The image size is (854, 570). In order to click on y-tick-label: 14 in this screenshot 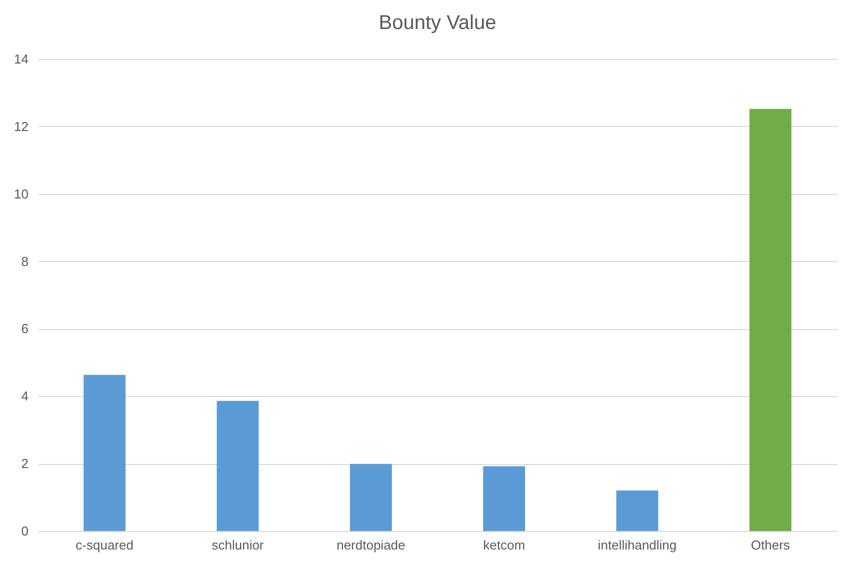, I will do `click(21, 59)`.